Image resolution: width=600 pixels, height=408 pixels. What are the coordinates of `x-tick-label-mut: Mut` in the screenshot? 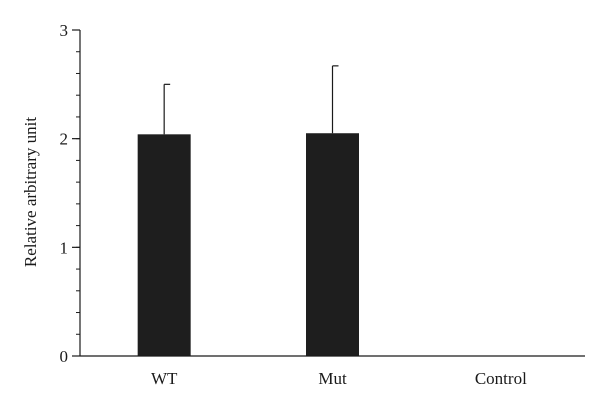 It's located at (332, 378).